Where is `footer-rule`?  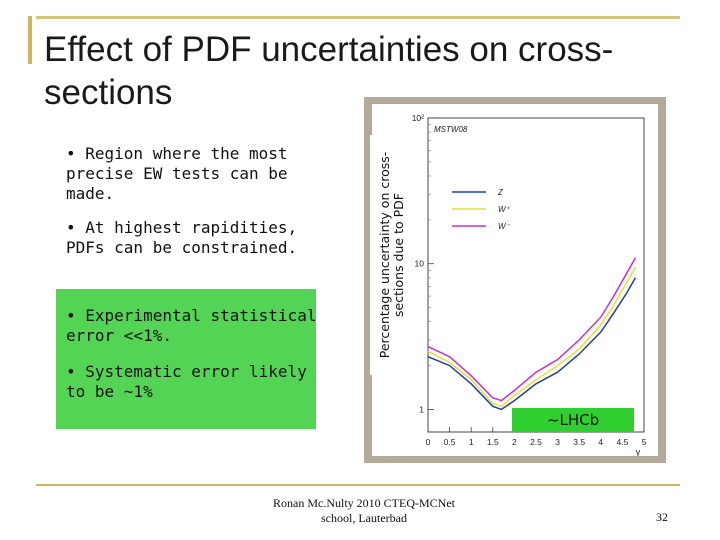 footer-rule is located at coordinates (358, 485).